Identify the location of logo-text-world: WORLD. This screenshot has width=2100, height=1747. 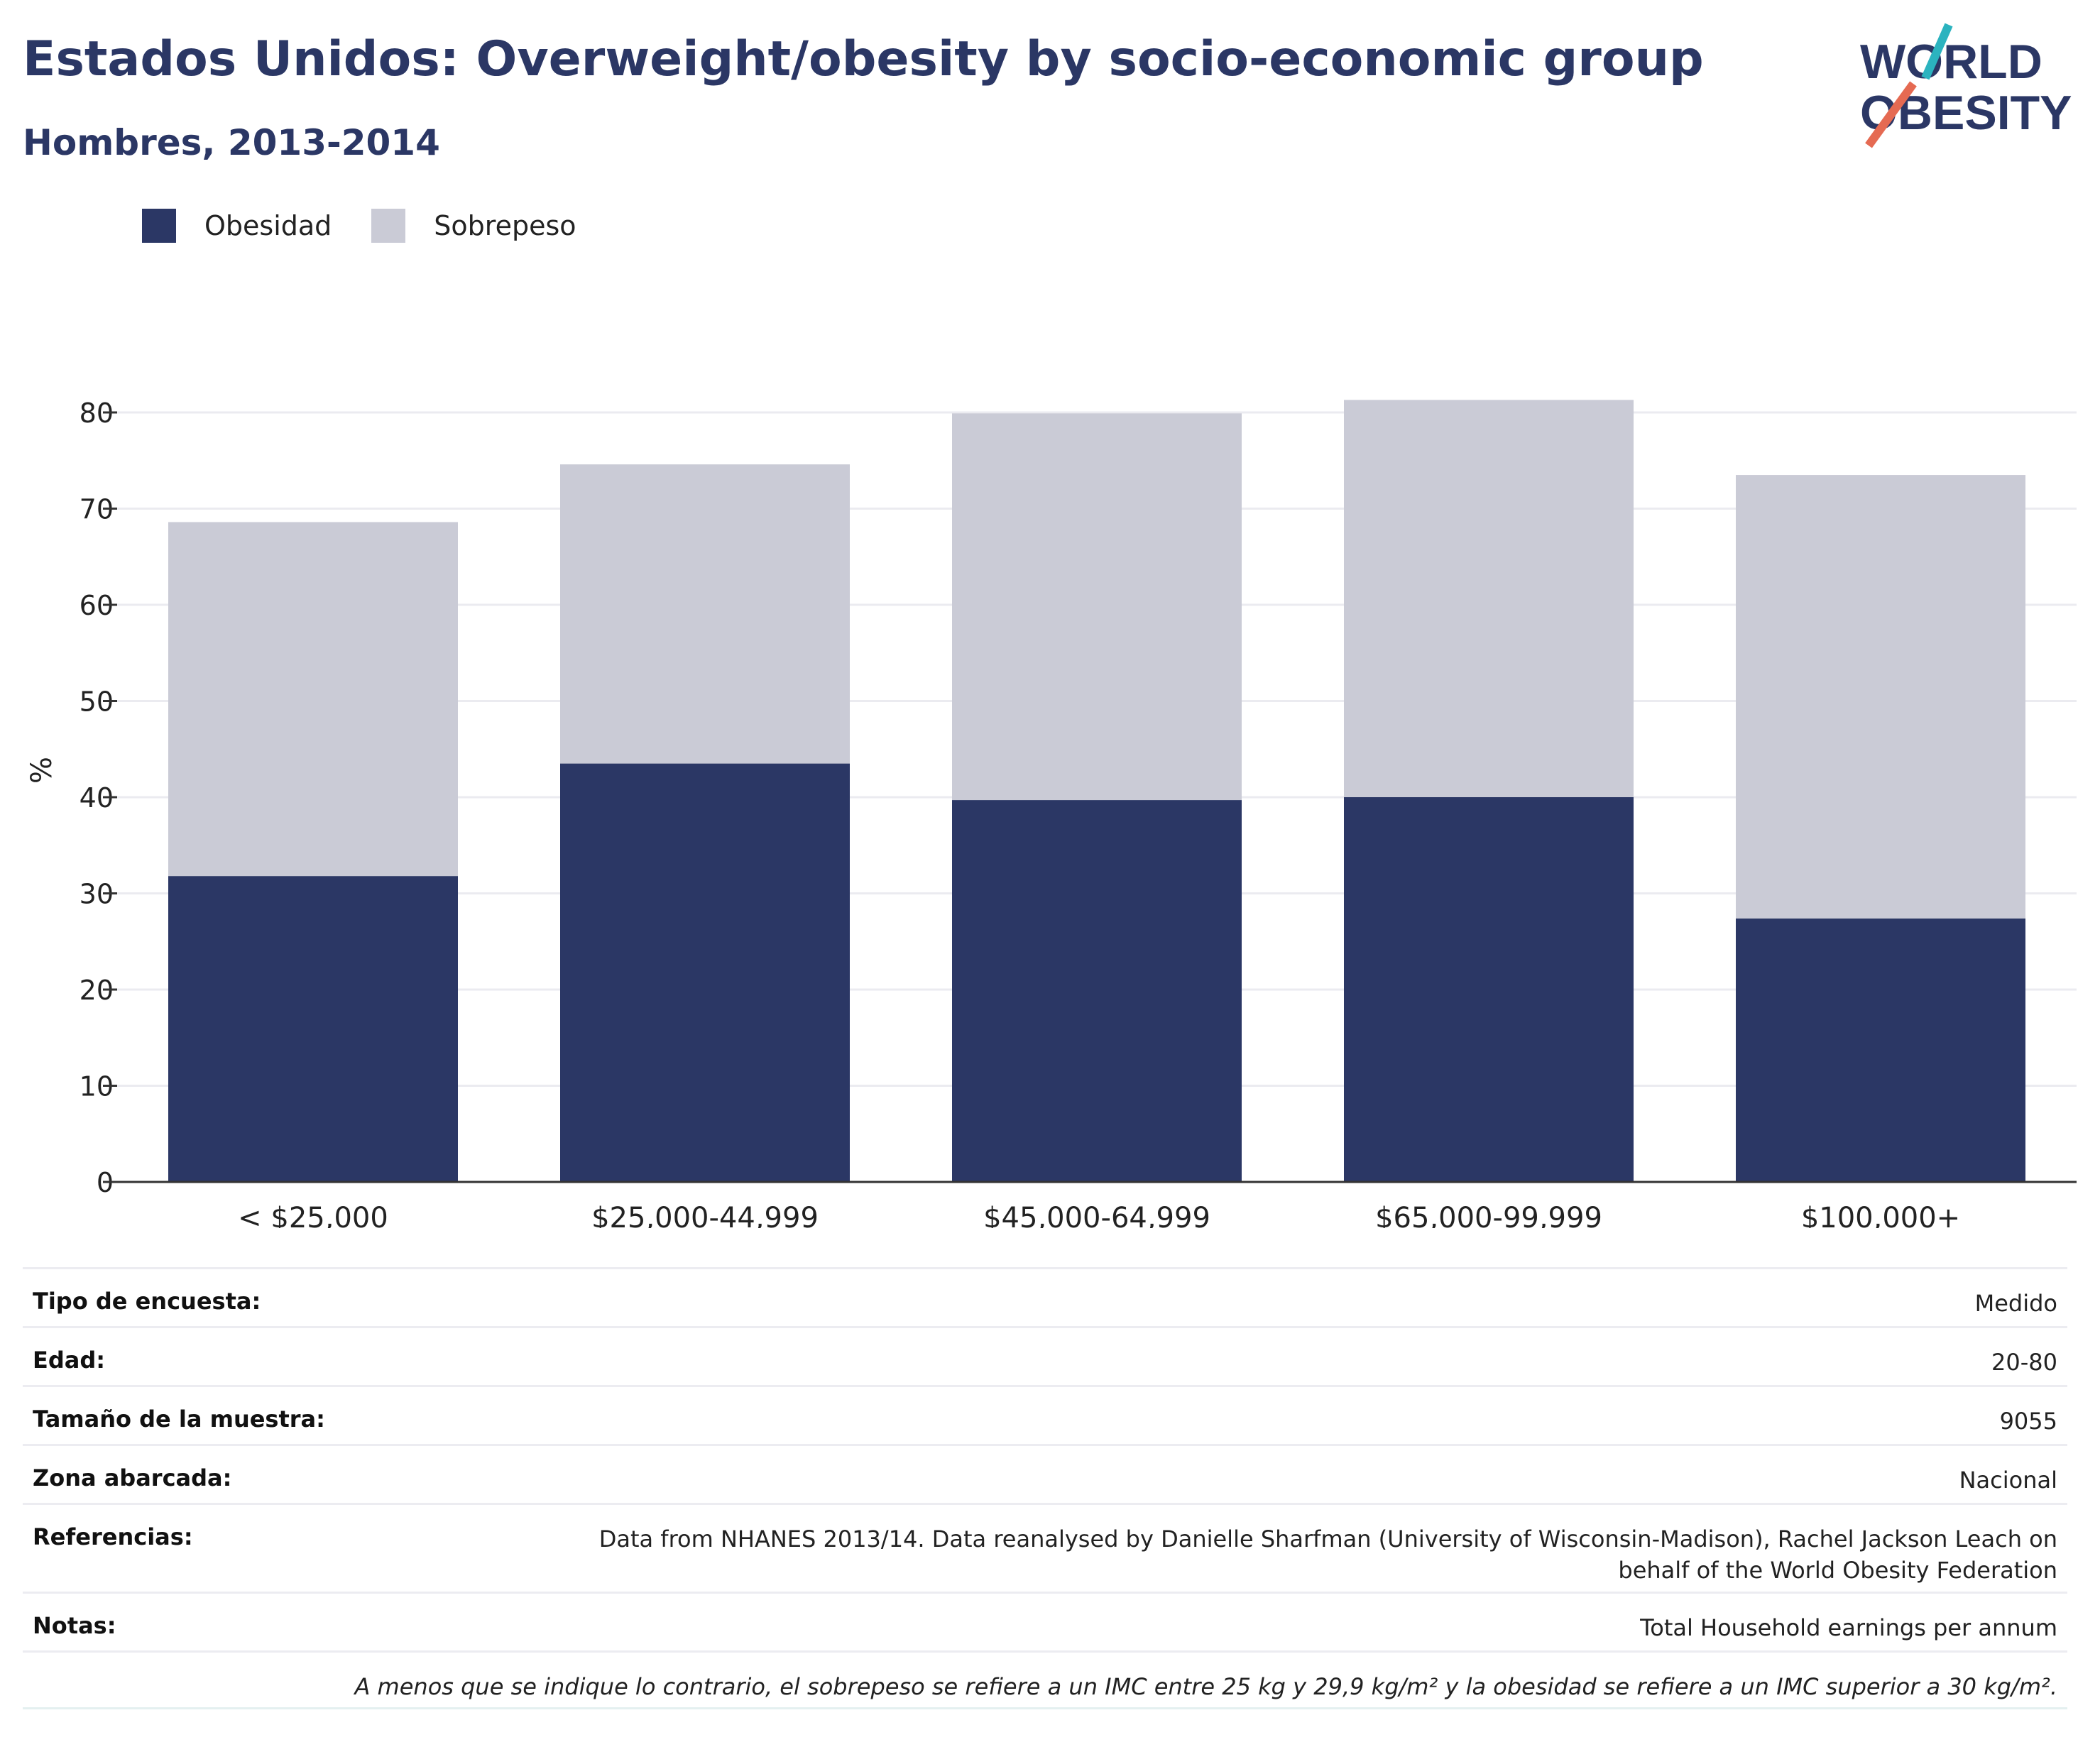
(1951, 62).